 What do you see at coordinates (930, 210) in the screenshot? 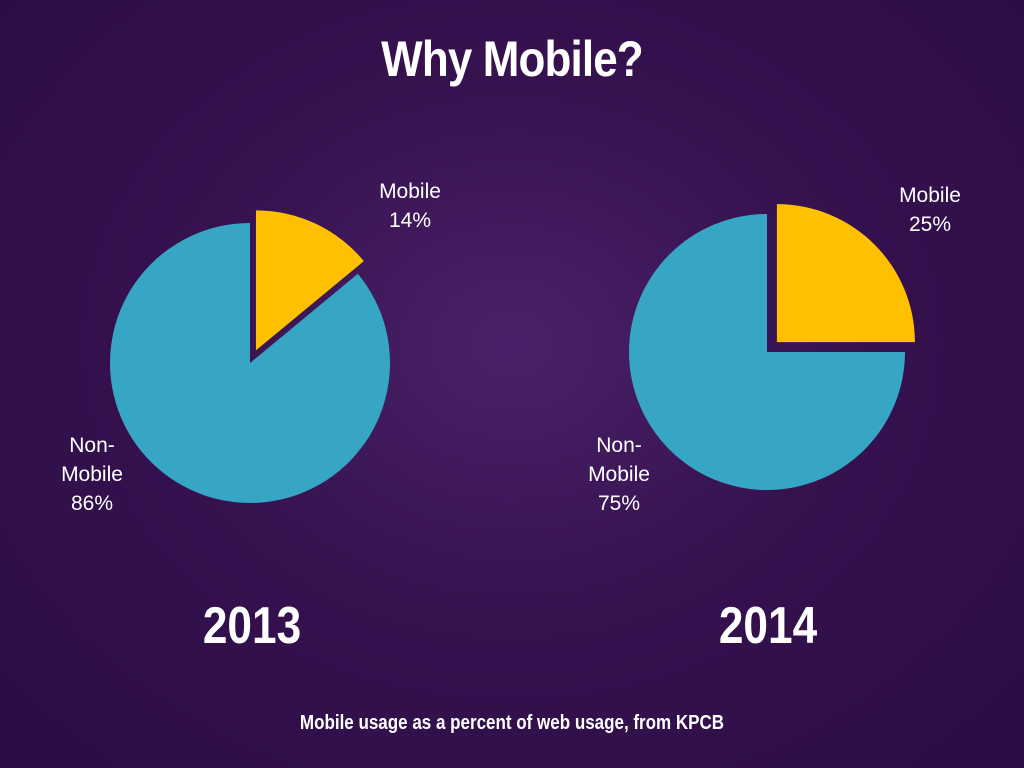
I see `pie-label-2014-mobile: Mobile 25%` at bounding box center [930, 210].